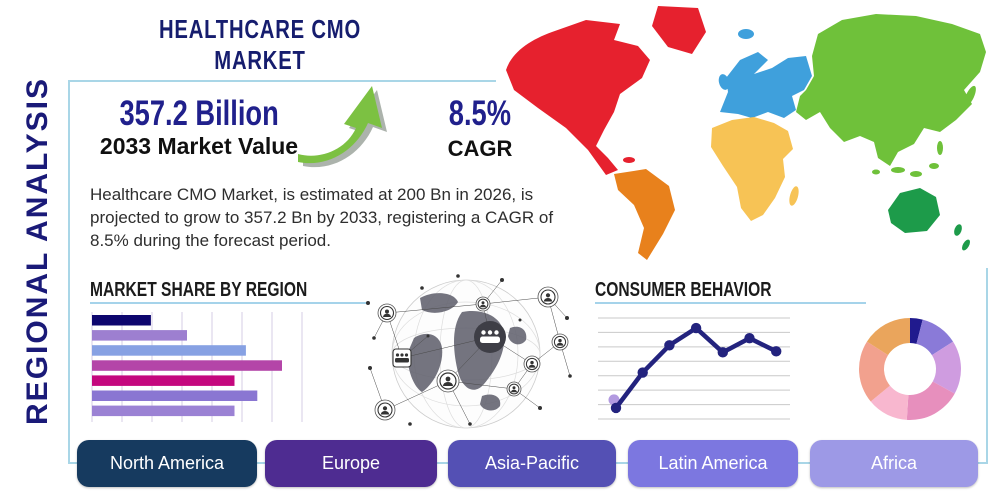 This screenshot has width=1000, height=500. I want to click on market-share-underline, so click(229, 303).